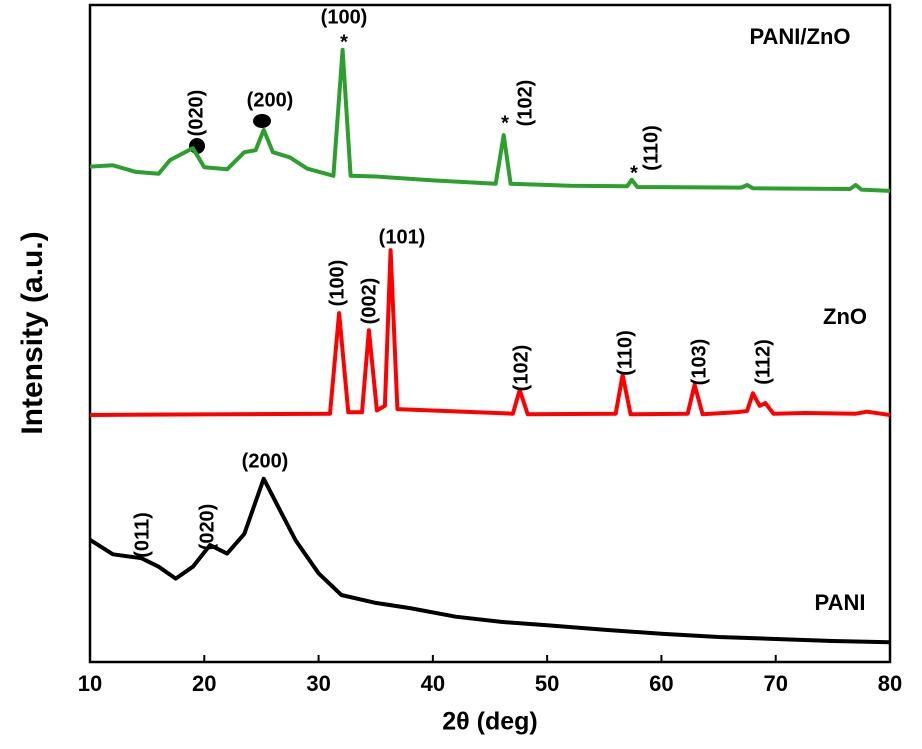 Image resolution: width=922 pixels, height=749 pixels. What do you see at coordinates (699, 362) in the screenshot?
I see `peak-label: (103)` at bounding box center [699, 362].